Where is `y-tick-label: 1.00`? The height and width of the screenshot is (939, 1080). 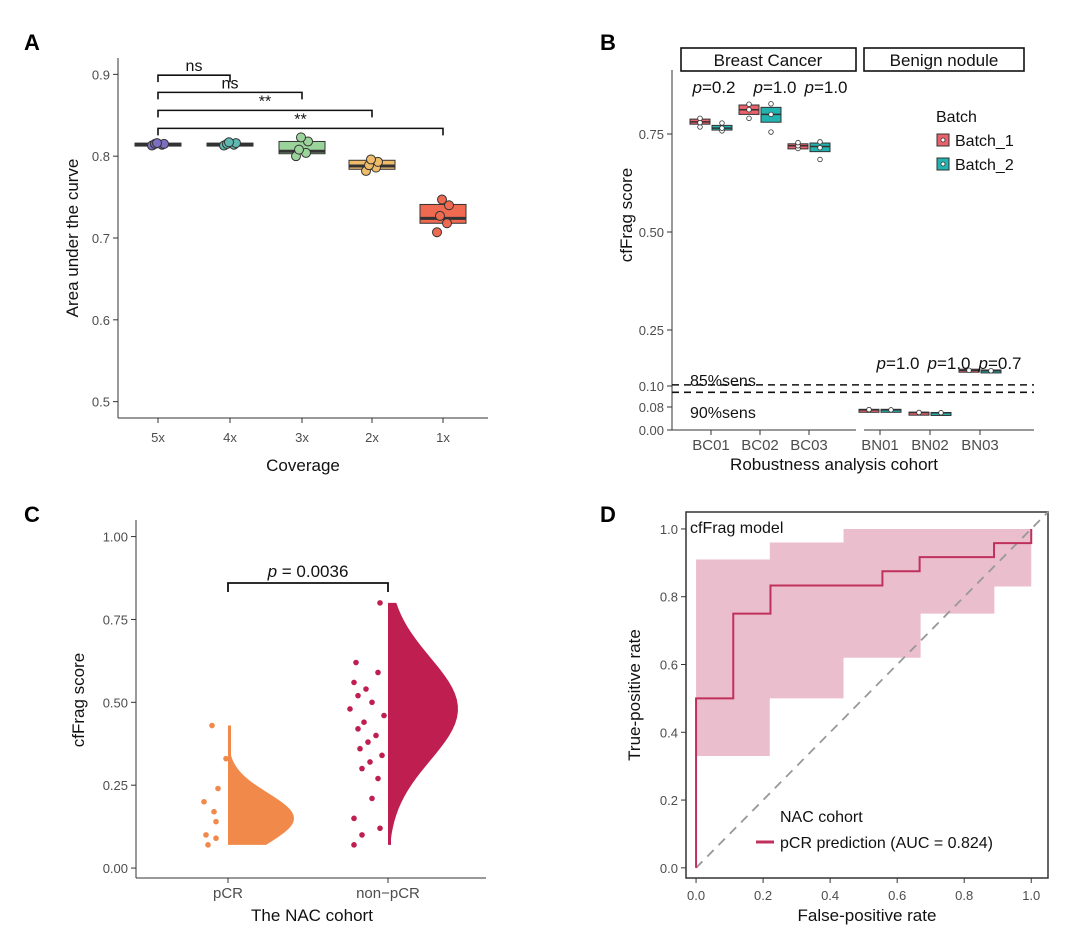
y-tick-label: 1.00 is located at coordinates (115, 537).